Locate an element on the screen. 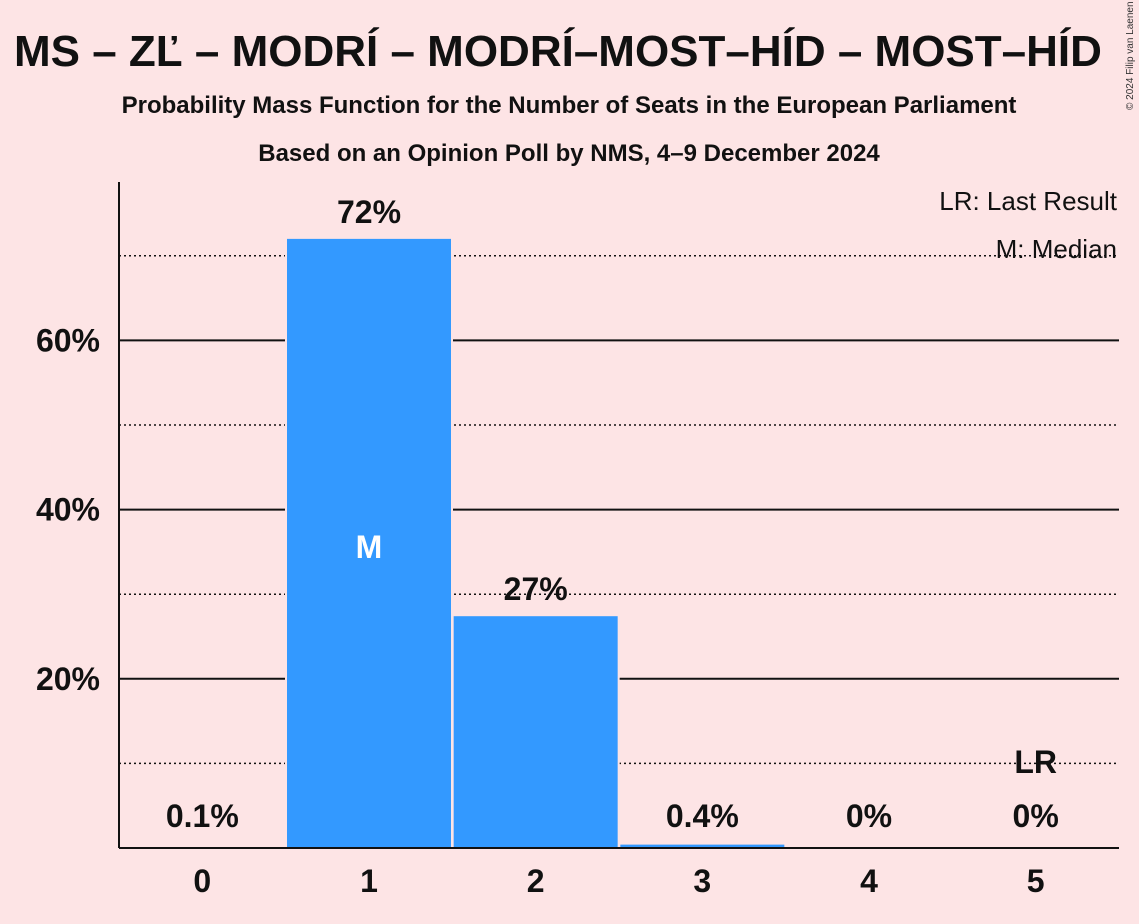 Image resolution: width=1139 pixels, height=924 pixels. x-tick-label: 3 is located at coordinates (702, 881).